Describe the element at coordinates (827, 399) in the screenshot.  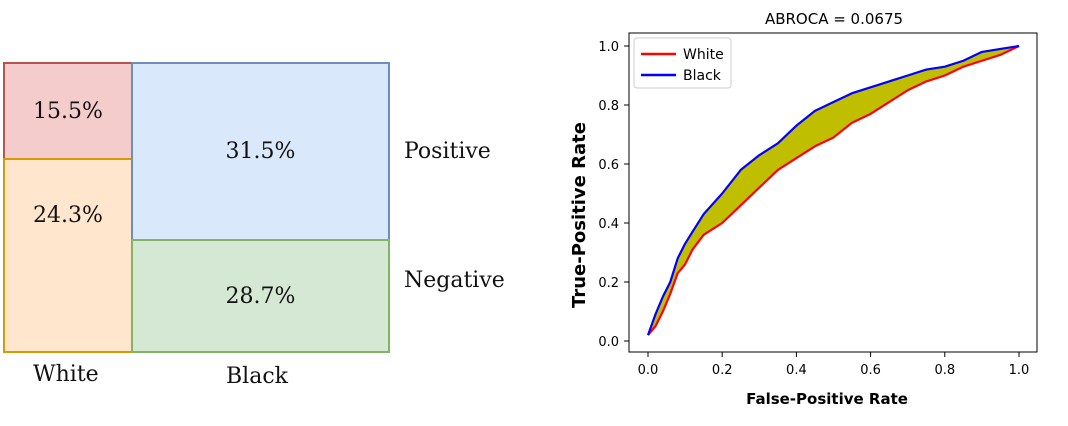
I see `x-axis-label: False-Positive Rate` at that location.